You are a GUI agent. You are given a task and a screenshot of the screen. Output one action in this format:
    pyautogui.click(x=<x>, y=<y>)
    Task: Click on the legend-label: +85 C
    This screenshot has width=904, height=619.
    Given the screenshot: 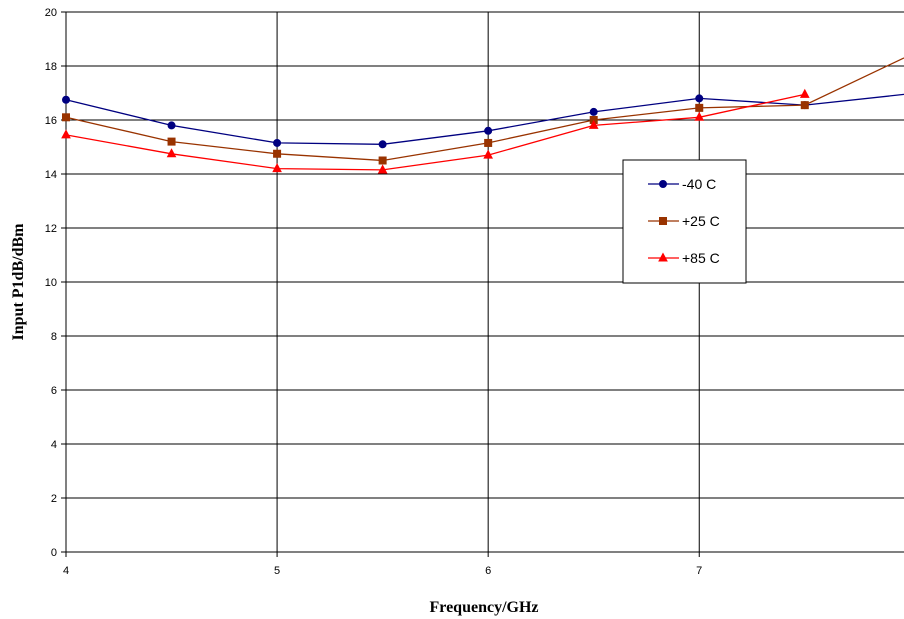 What is the action you would take?
    pyautogui.click(x=701, y=258)
    